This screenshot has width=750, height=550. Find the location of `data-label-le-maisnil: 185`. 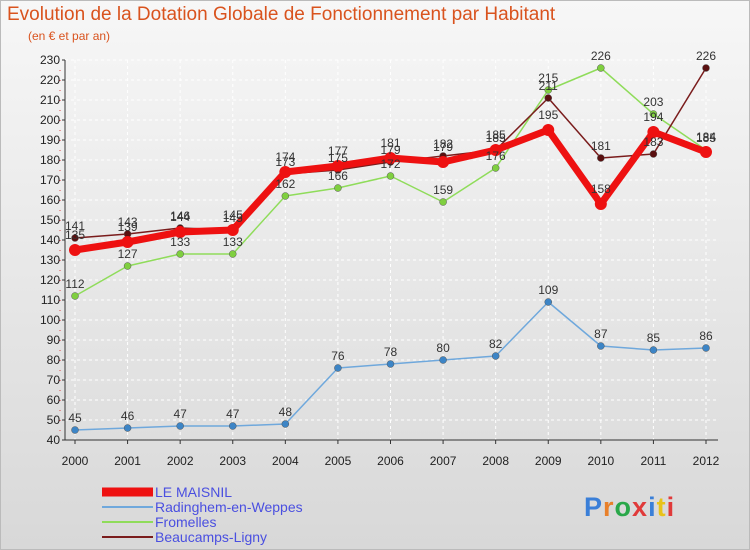

data-label-le-maisnil: 185 is located at coordinates (496, 135).